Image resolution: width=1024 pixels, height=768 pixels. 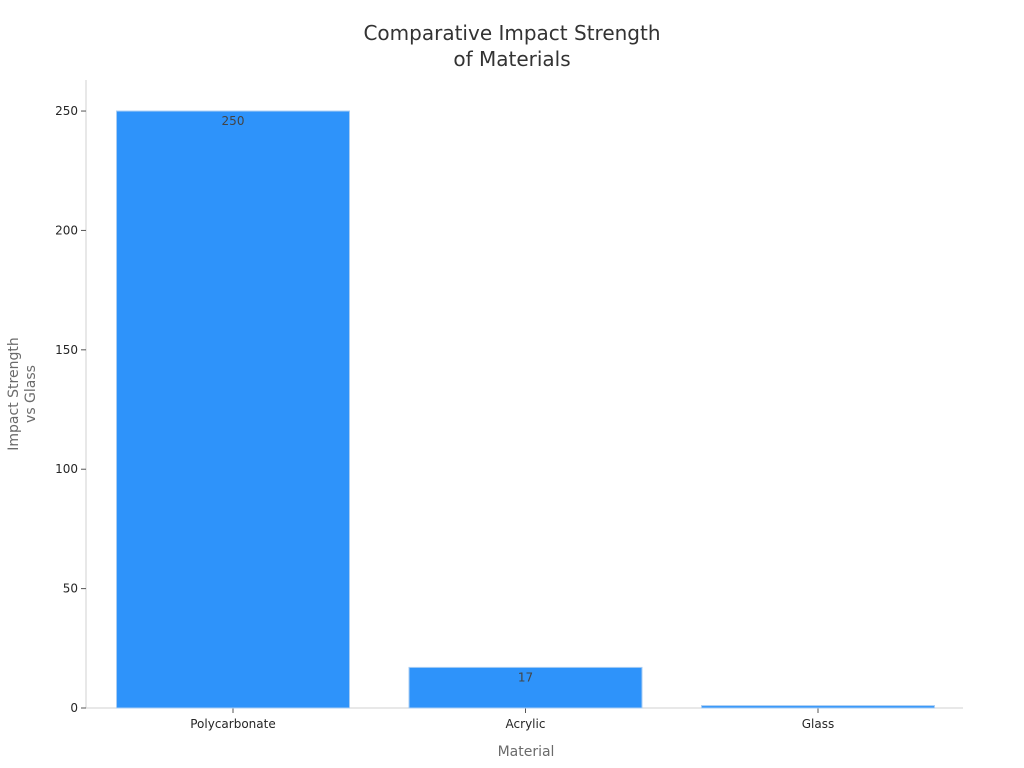 What do you see at coordinates (31, 394) in the screenshot?
I see `y-axis-label-line-2: vs Glass` at bounding box center [31, 394].